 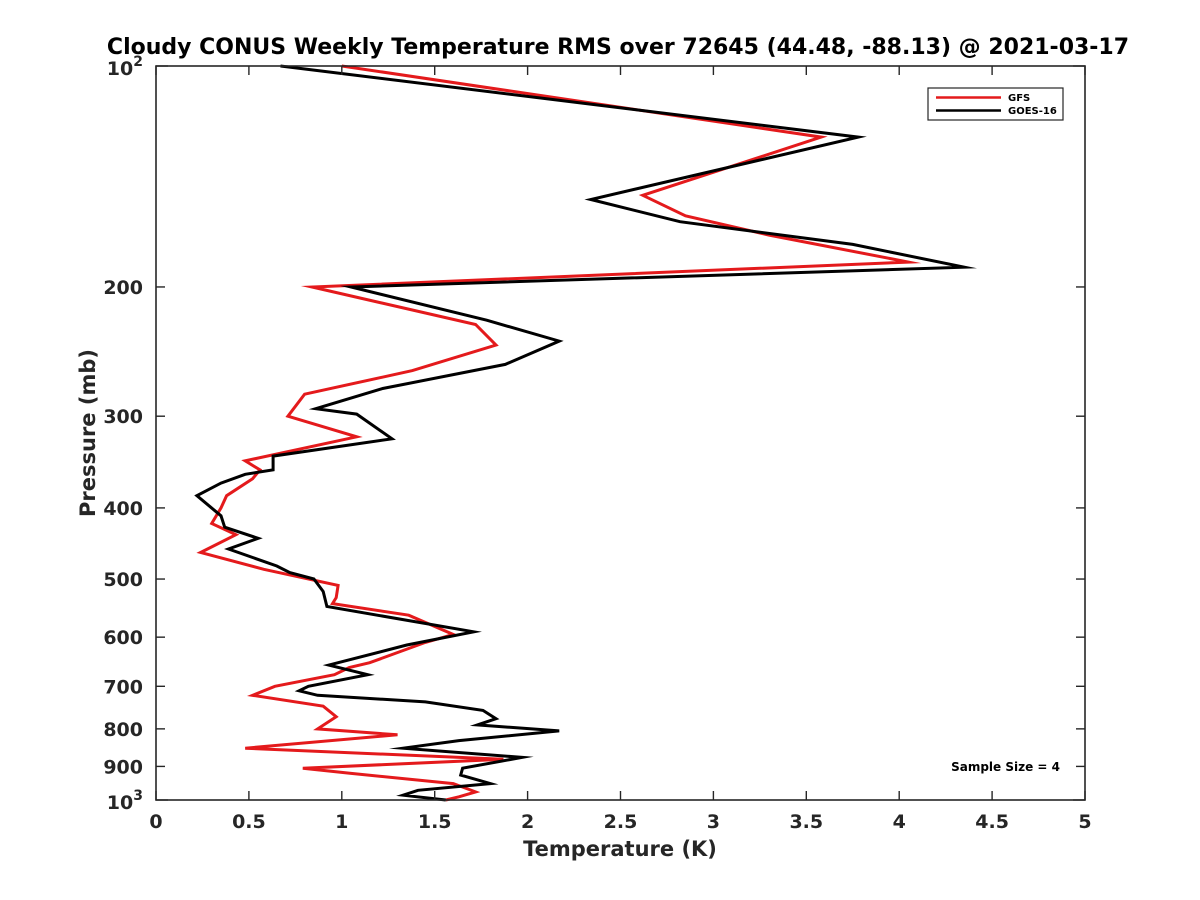 What do you see at coordinates (155, 822) in the screenshot?
I see `x-tick-label: 0` at bounding box center [155, 822].